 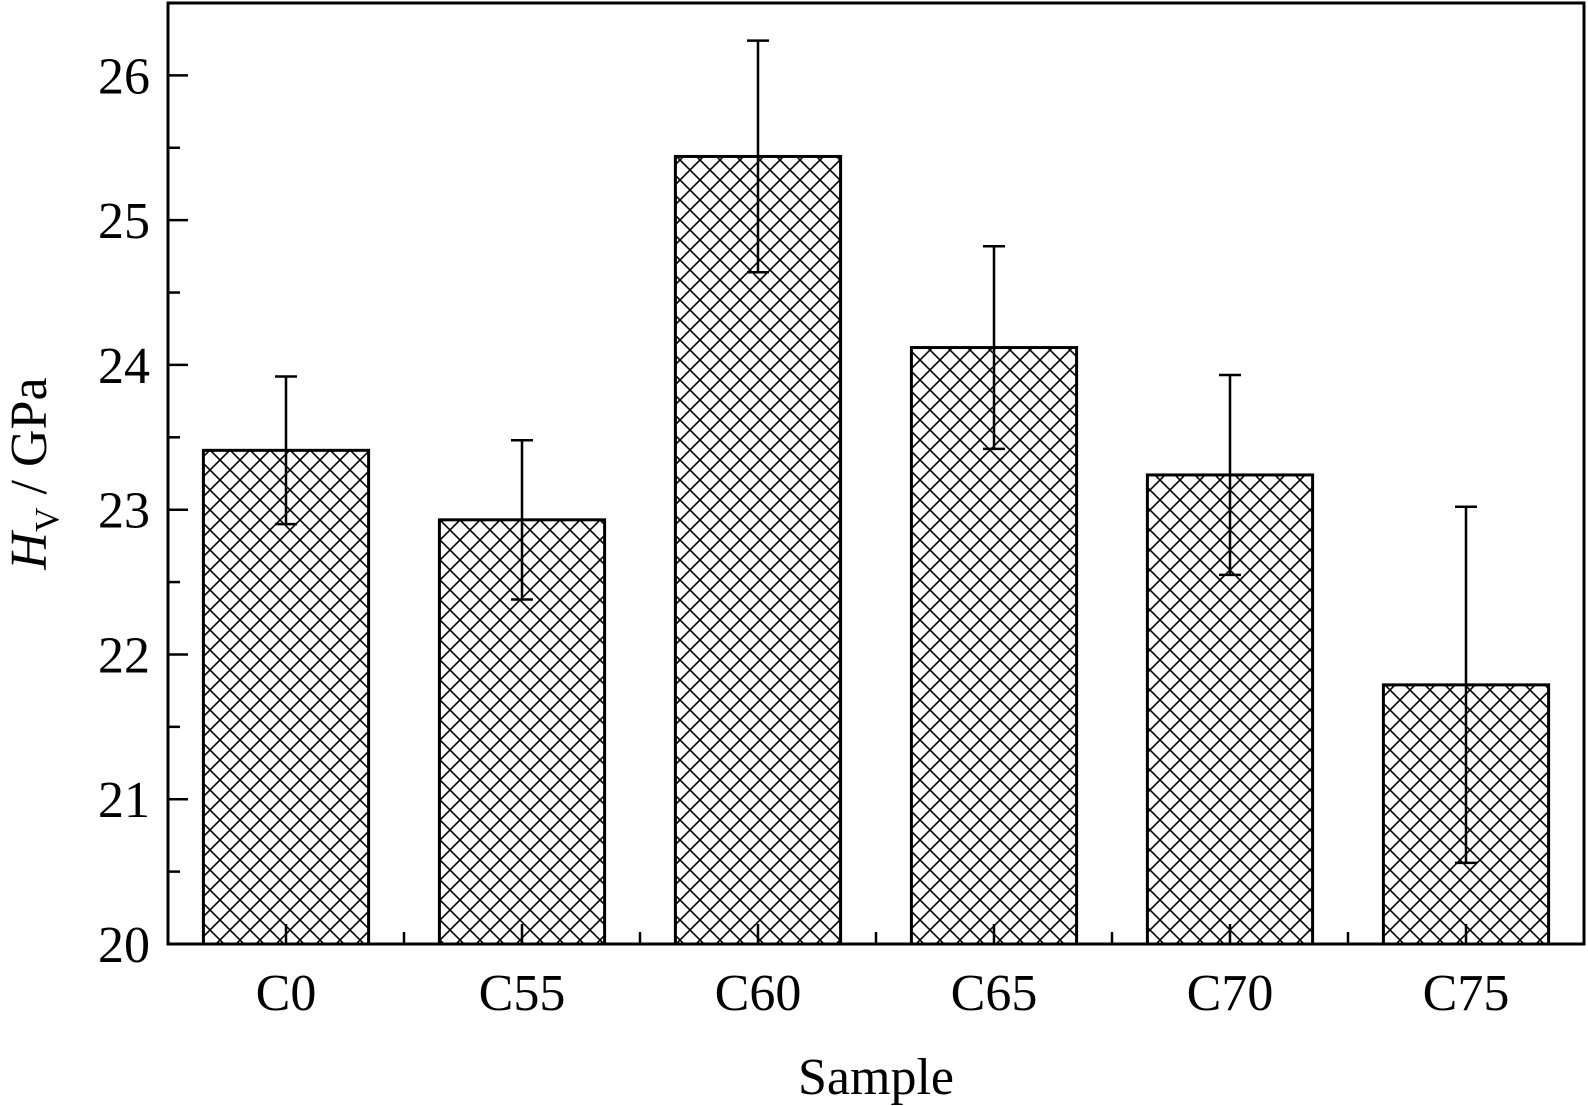 What do you see at coordinates (124, 511) in the screenshot?
I see `y-tick-label: 23` at bounding box center [124, 511].